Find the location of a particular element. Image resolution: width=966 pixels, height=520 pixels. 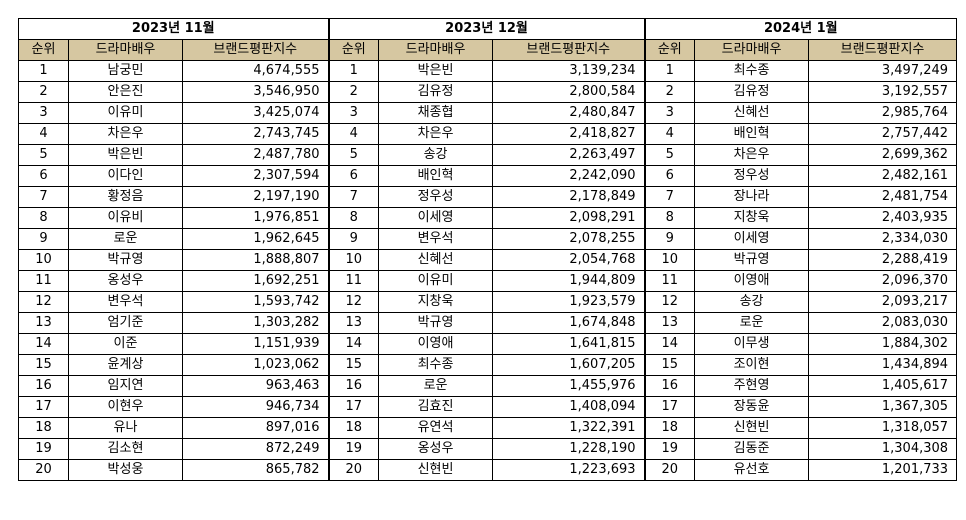

name-cell: 차은우 is located at coordinates (752, 155).